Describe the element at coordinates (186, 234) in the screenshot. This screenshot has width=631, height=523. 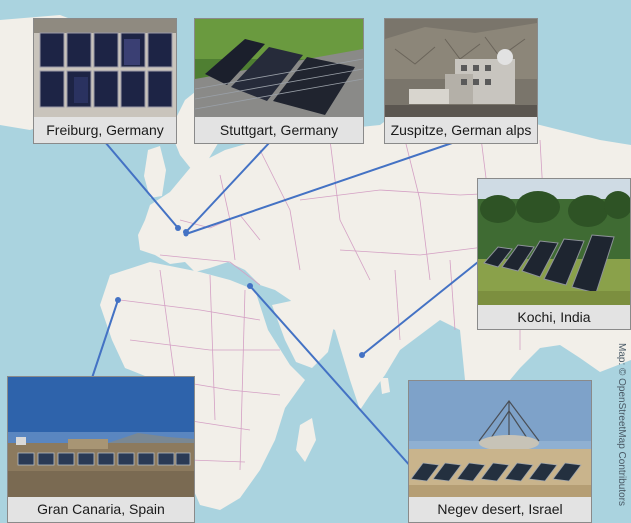
I see `marker-zugspitze` at that location.